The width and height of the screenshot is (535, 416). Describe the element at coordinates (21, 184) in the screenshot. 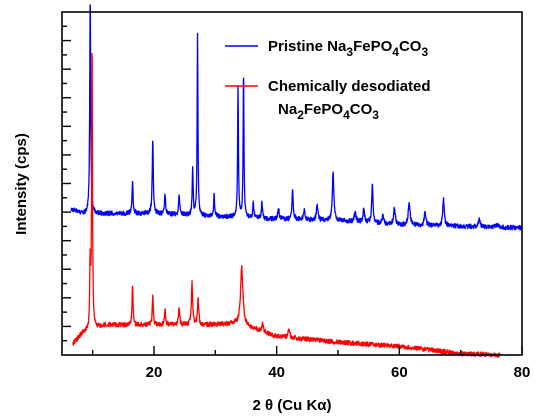

I see `y-axis-title: Intensity (cps)` at that location.